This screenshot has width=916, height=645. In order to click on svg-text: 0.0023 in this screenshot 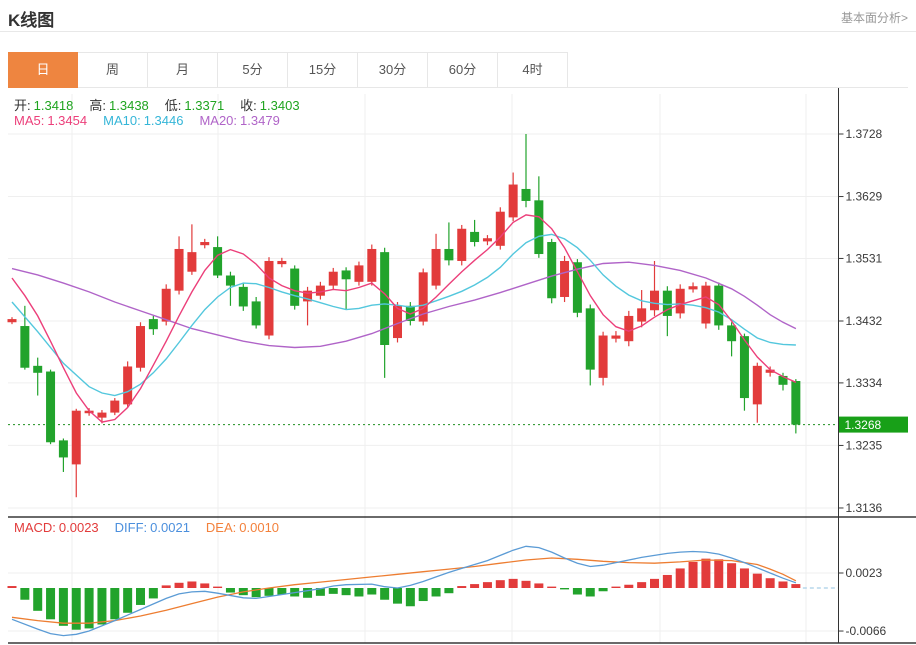, I will do `click(864, 573)`.